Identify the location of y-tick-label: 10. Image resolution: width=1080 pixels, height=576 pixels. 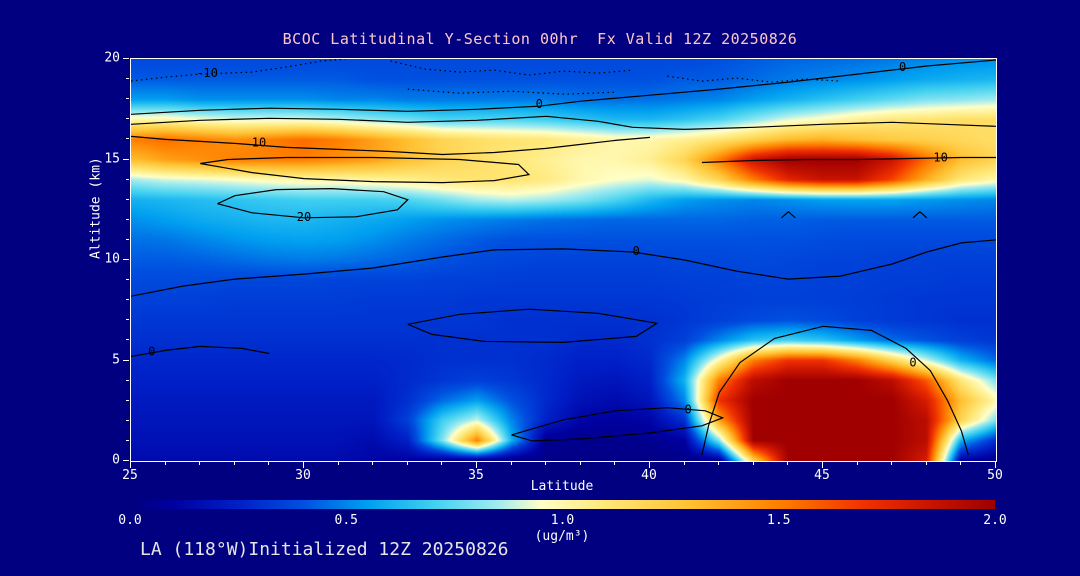
(112, 259).